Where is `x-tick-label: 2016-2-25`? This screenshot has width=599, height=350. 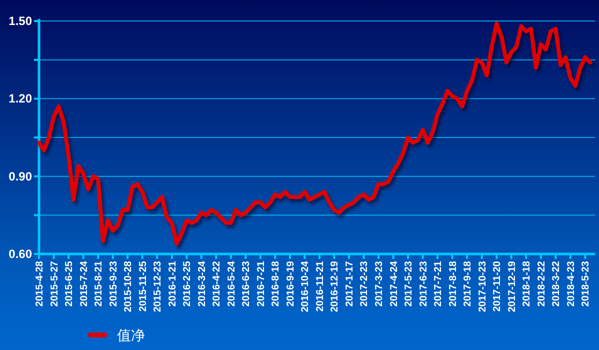 x-tick-label: 2016-2-25 is located at coordinates (188, 283).